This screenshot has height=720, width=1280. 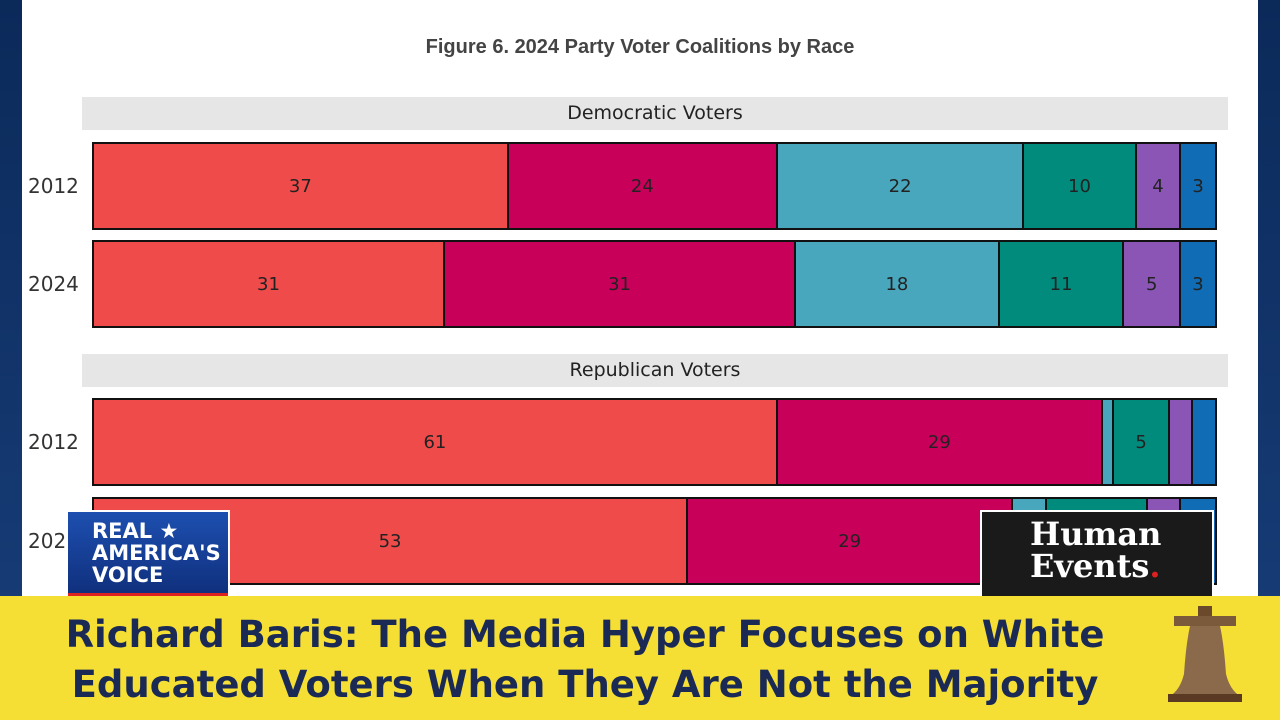 What do you see at coordinates (1062, 284) in the screenshot?
I see `bar-segment: 11` at bounding box center [1062, 284].